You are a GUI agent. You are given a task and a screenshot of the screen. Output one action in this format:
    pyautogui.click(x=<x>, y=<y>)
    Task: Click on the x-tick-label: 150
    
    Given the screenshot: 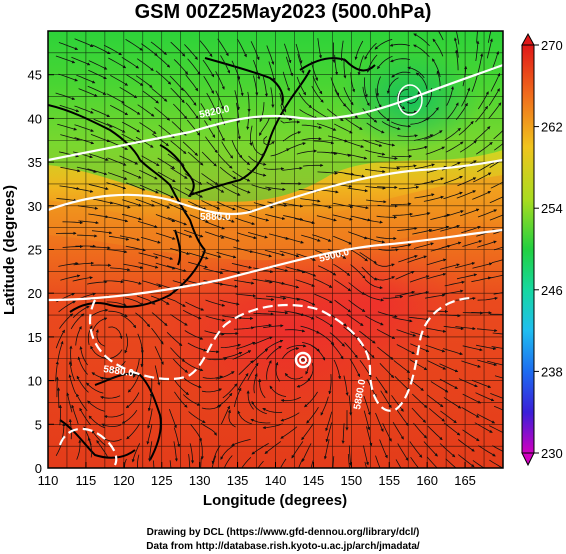 What is the action you would take?
    pyautogui.click(x=351, y=480)
    